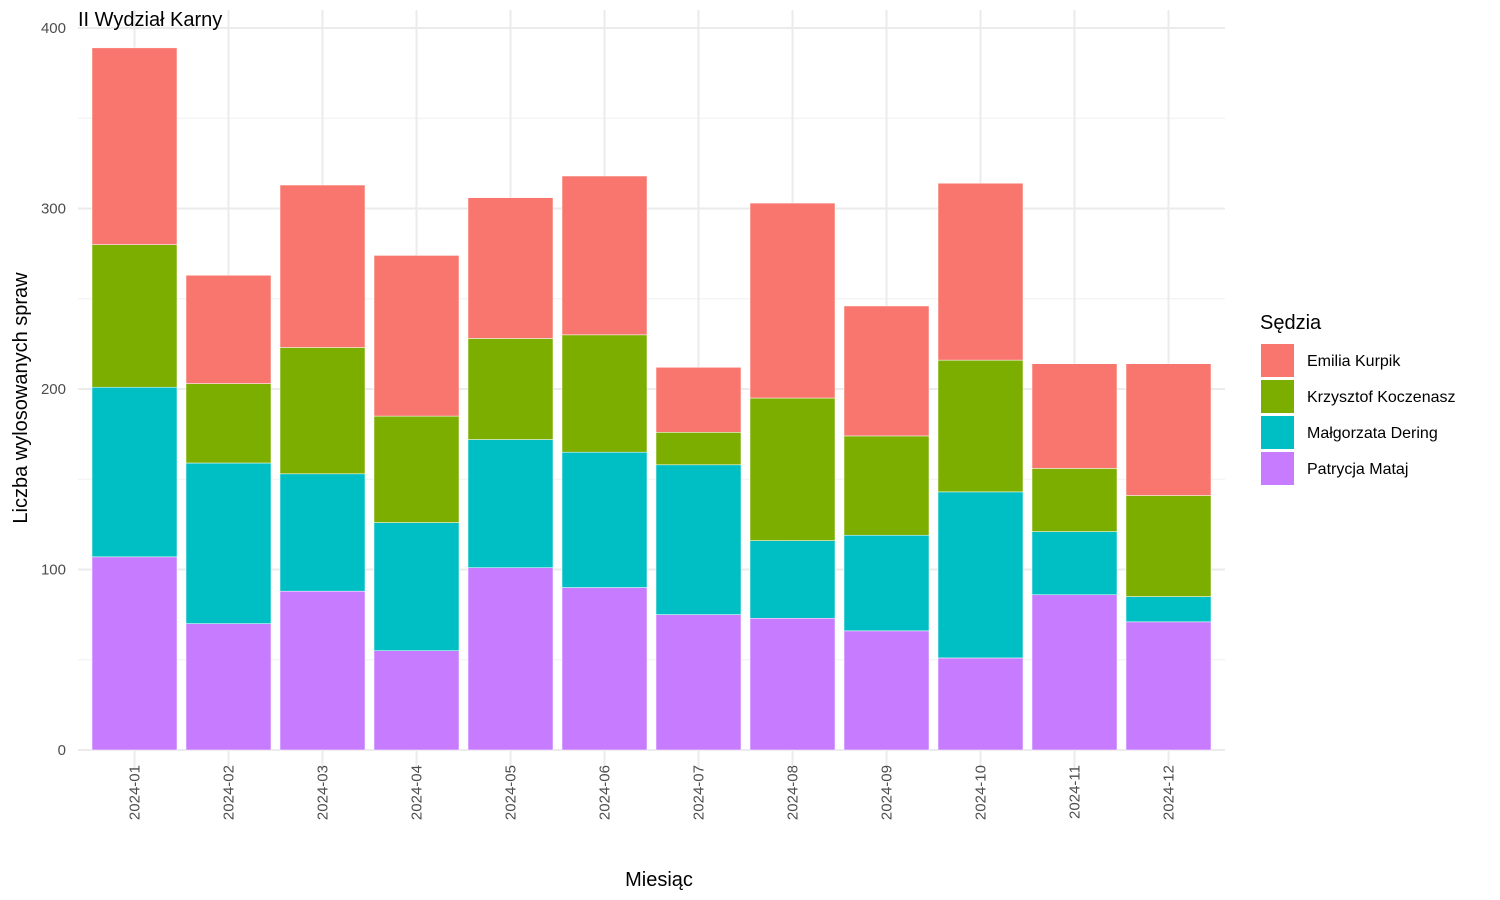  Describe the element at coordinates (605, 792) in the screenshot. I see `x-tick-label: 2024-06` at that location.